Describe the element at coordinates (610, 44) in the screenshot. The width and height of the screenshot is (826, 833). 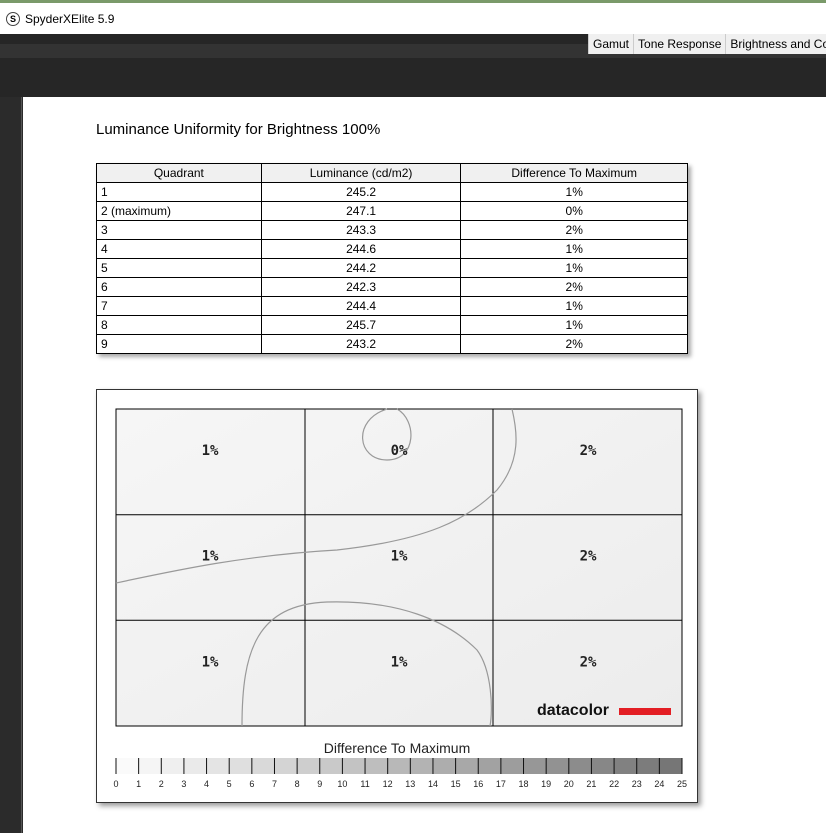
I see `tab-gamut: Gamut` at that location.